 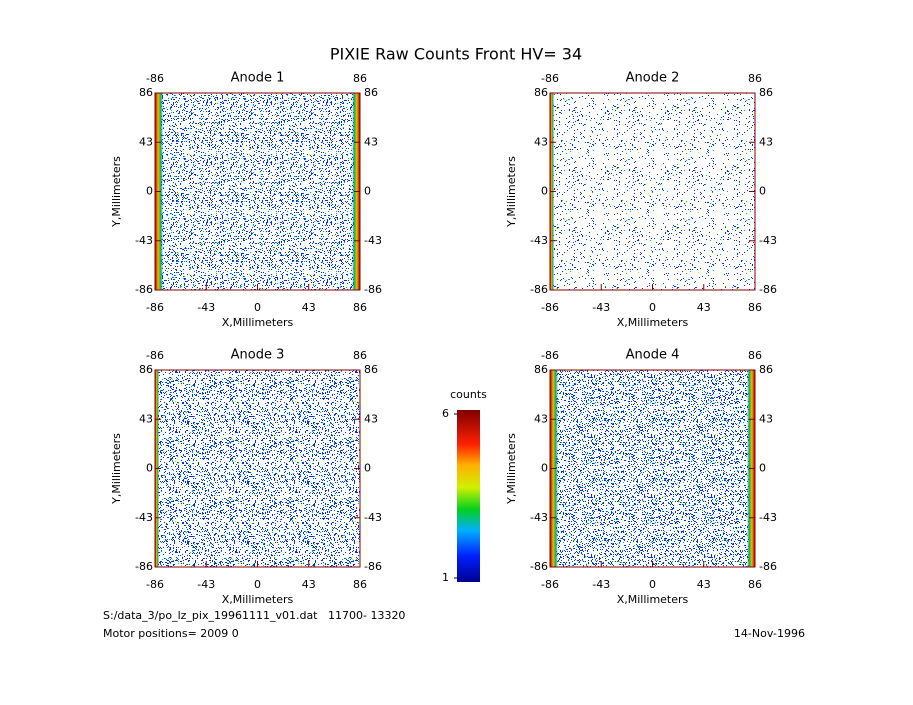 I want to click on panel-title: Anode 4, so click(x=653, y=355).